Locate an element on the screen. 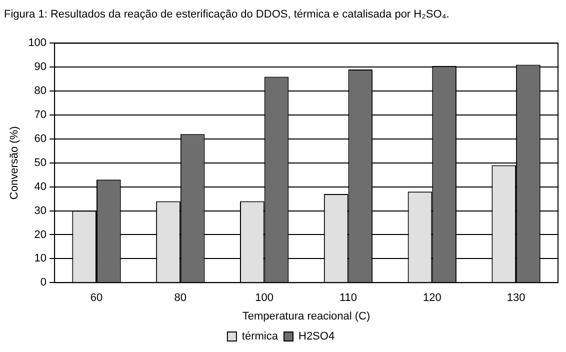  y-tick-label: 20 is located at coordinates (40, 234).